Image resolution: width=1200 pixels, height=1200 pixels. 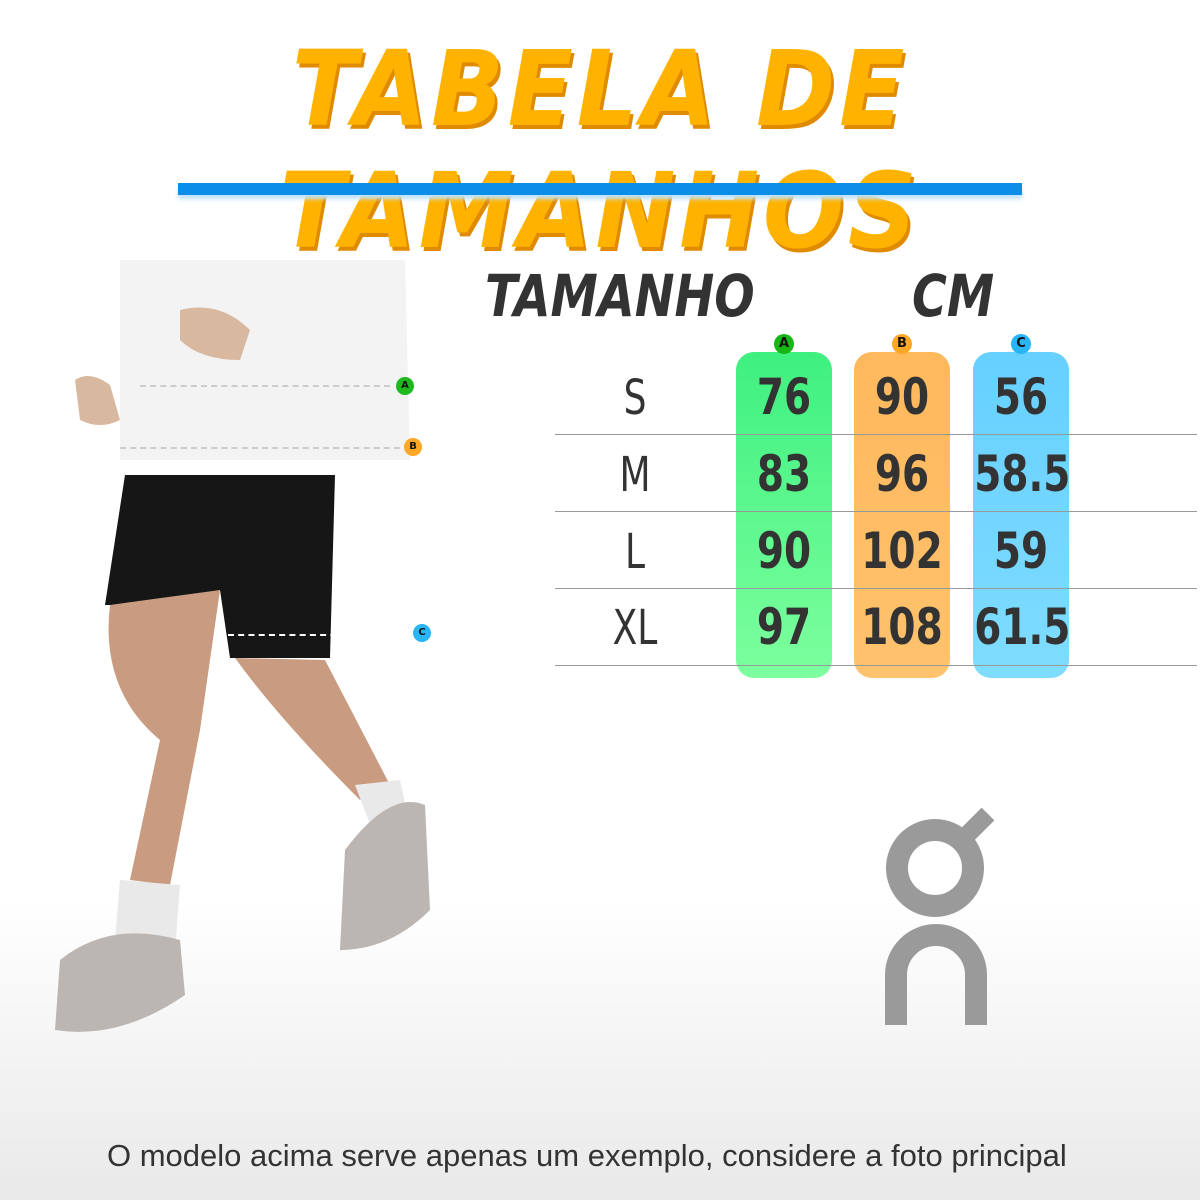 I want to click on value-b: 102, so click(x=902, y=551).